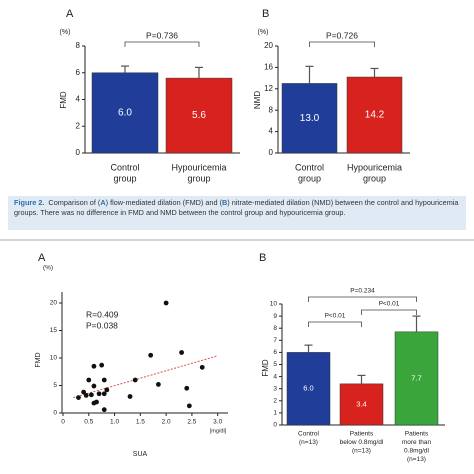  What do you see at coordinates (166, 422) in the screenshot?
I see `x-tick-label: 2.0` at bounding box center [166, 422].